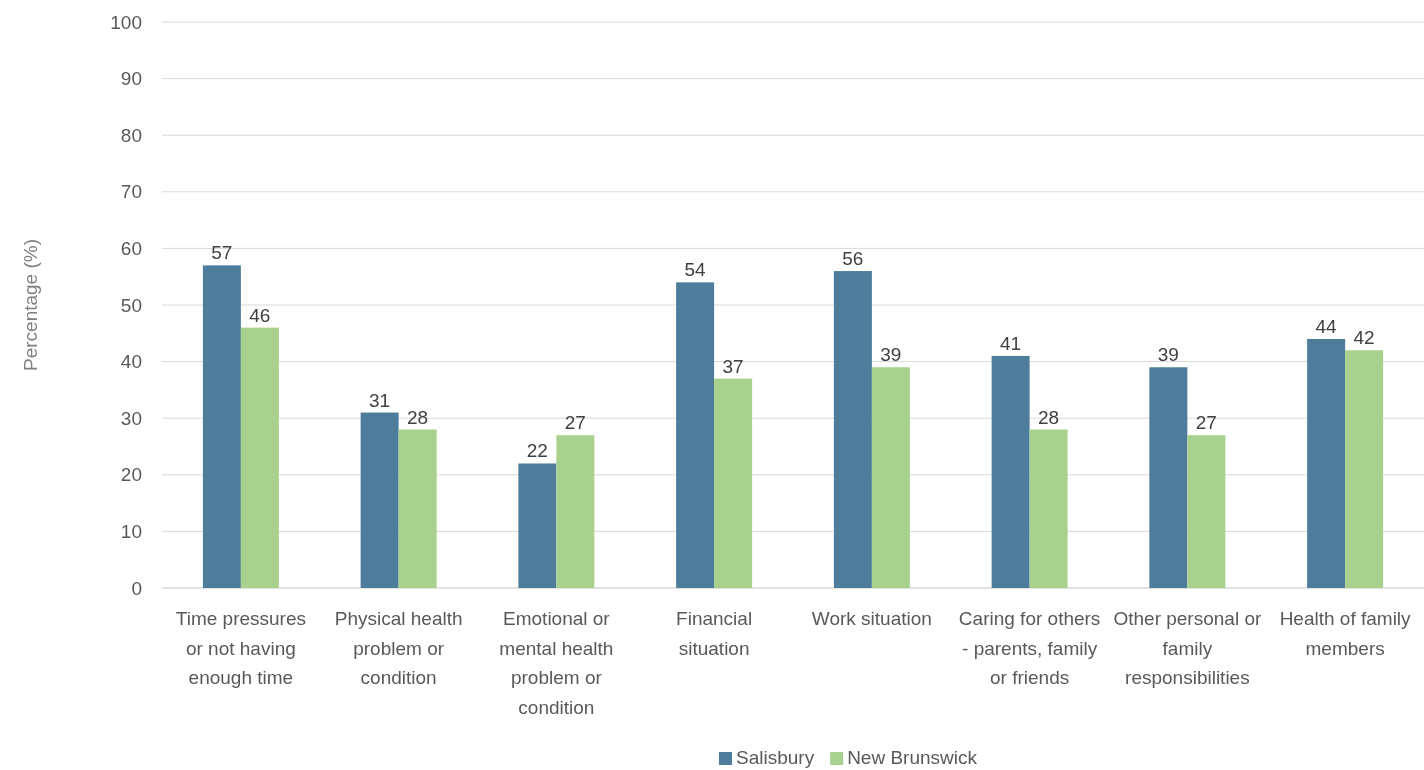 The height and width of the screenshot is (770, 1424). I want to click on y-tick-label: 50, so click(131, 305).